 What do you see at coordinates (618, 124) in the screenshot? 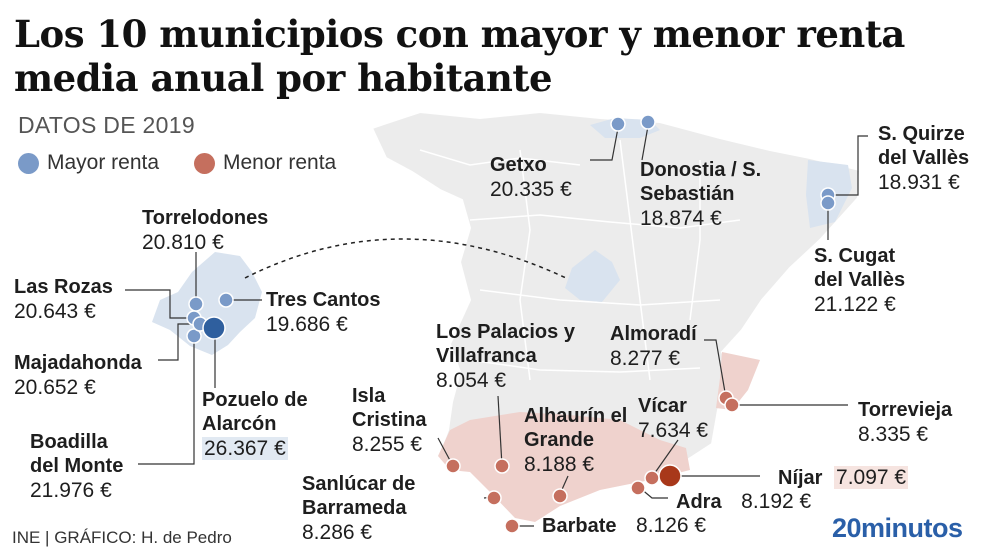
I see `dot-getxo` at bounding box center [618, 124].